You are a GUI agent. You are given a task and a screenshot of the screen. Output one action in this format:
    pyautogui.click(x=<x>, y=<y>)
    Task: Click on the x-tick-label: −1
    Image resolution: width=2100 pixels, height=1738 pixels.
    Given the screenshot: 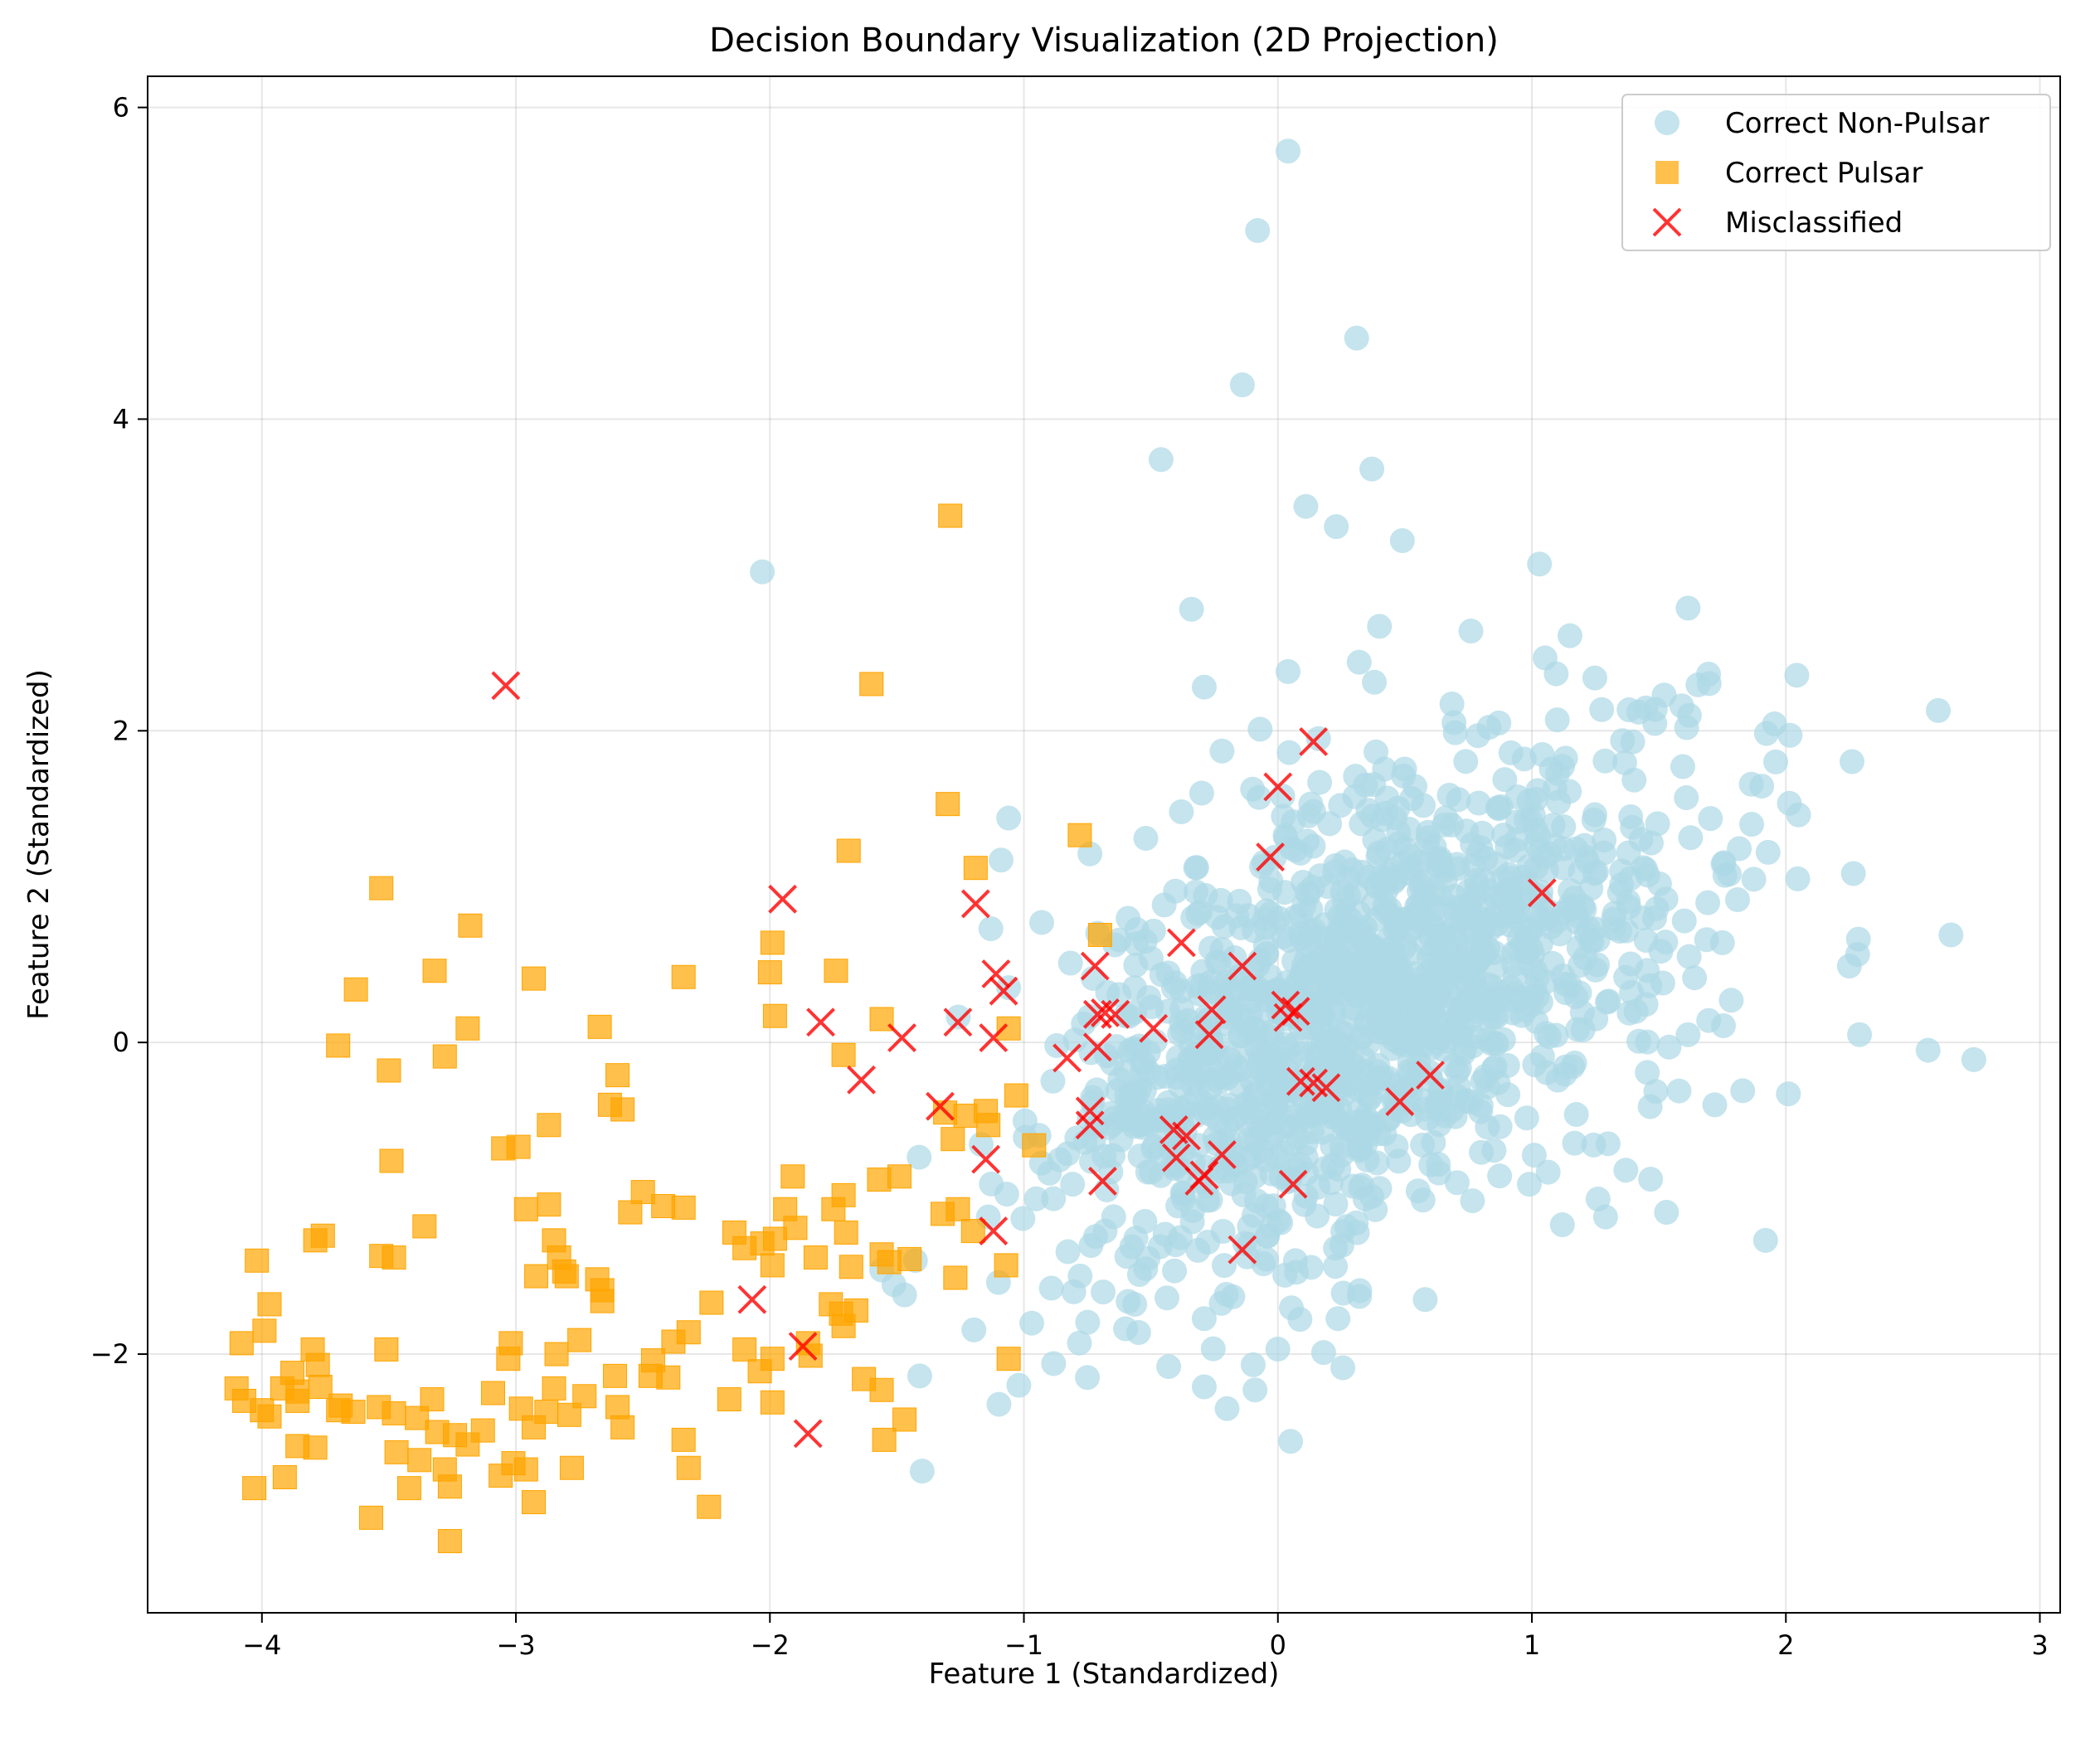 What is the action you would take?
    pyautogui.click(x=1023, y=1645)
    